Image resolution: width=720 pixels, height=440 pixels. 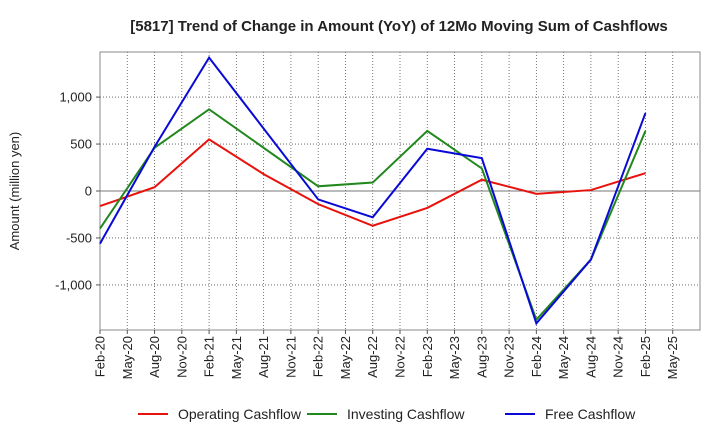 I want to click on x-tick-label: Aug-24, so click(x=590, y=357).